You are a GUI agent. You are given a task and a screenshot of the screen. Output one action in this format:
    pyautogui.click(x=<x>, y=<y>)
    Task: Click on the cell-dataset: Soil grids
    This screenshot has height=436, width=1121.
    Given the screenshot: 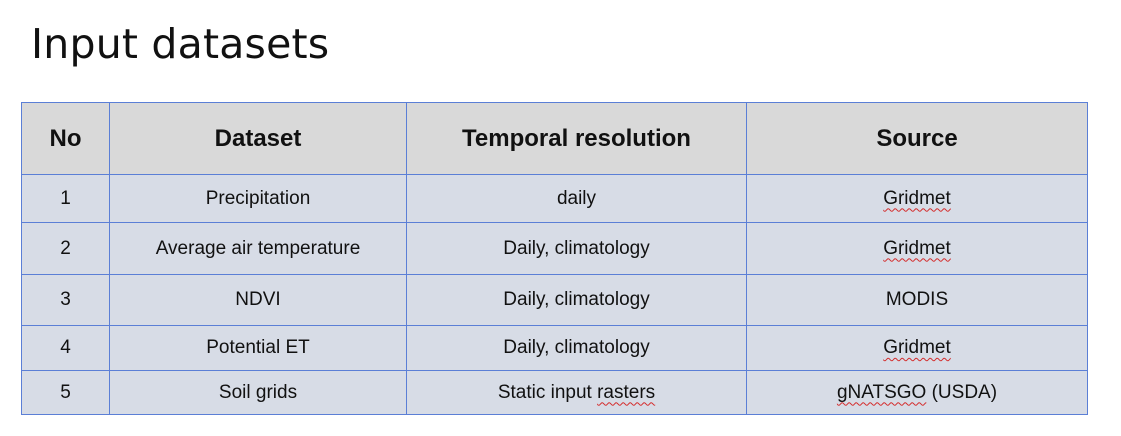 What is the action you would take?
    pyautogui.click(x=258, y=392)
    